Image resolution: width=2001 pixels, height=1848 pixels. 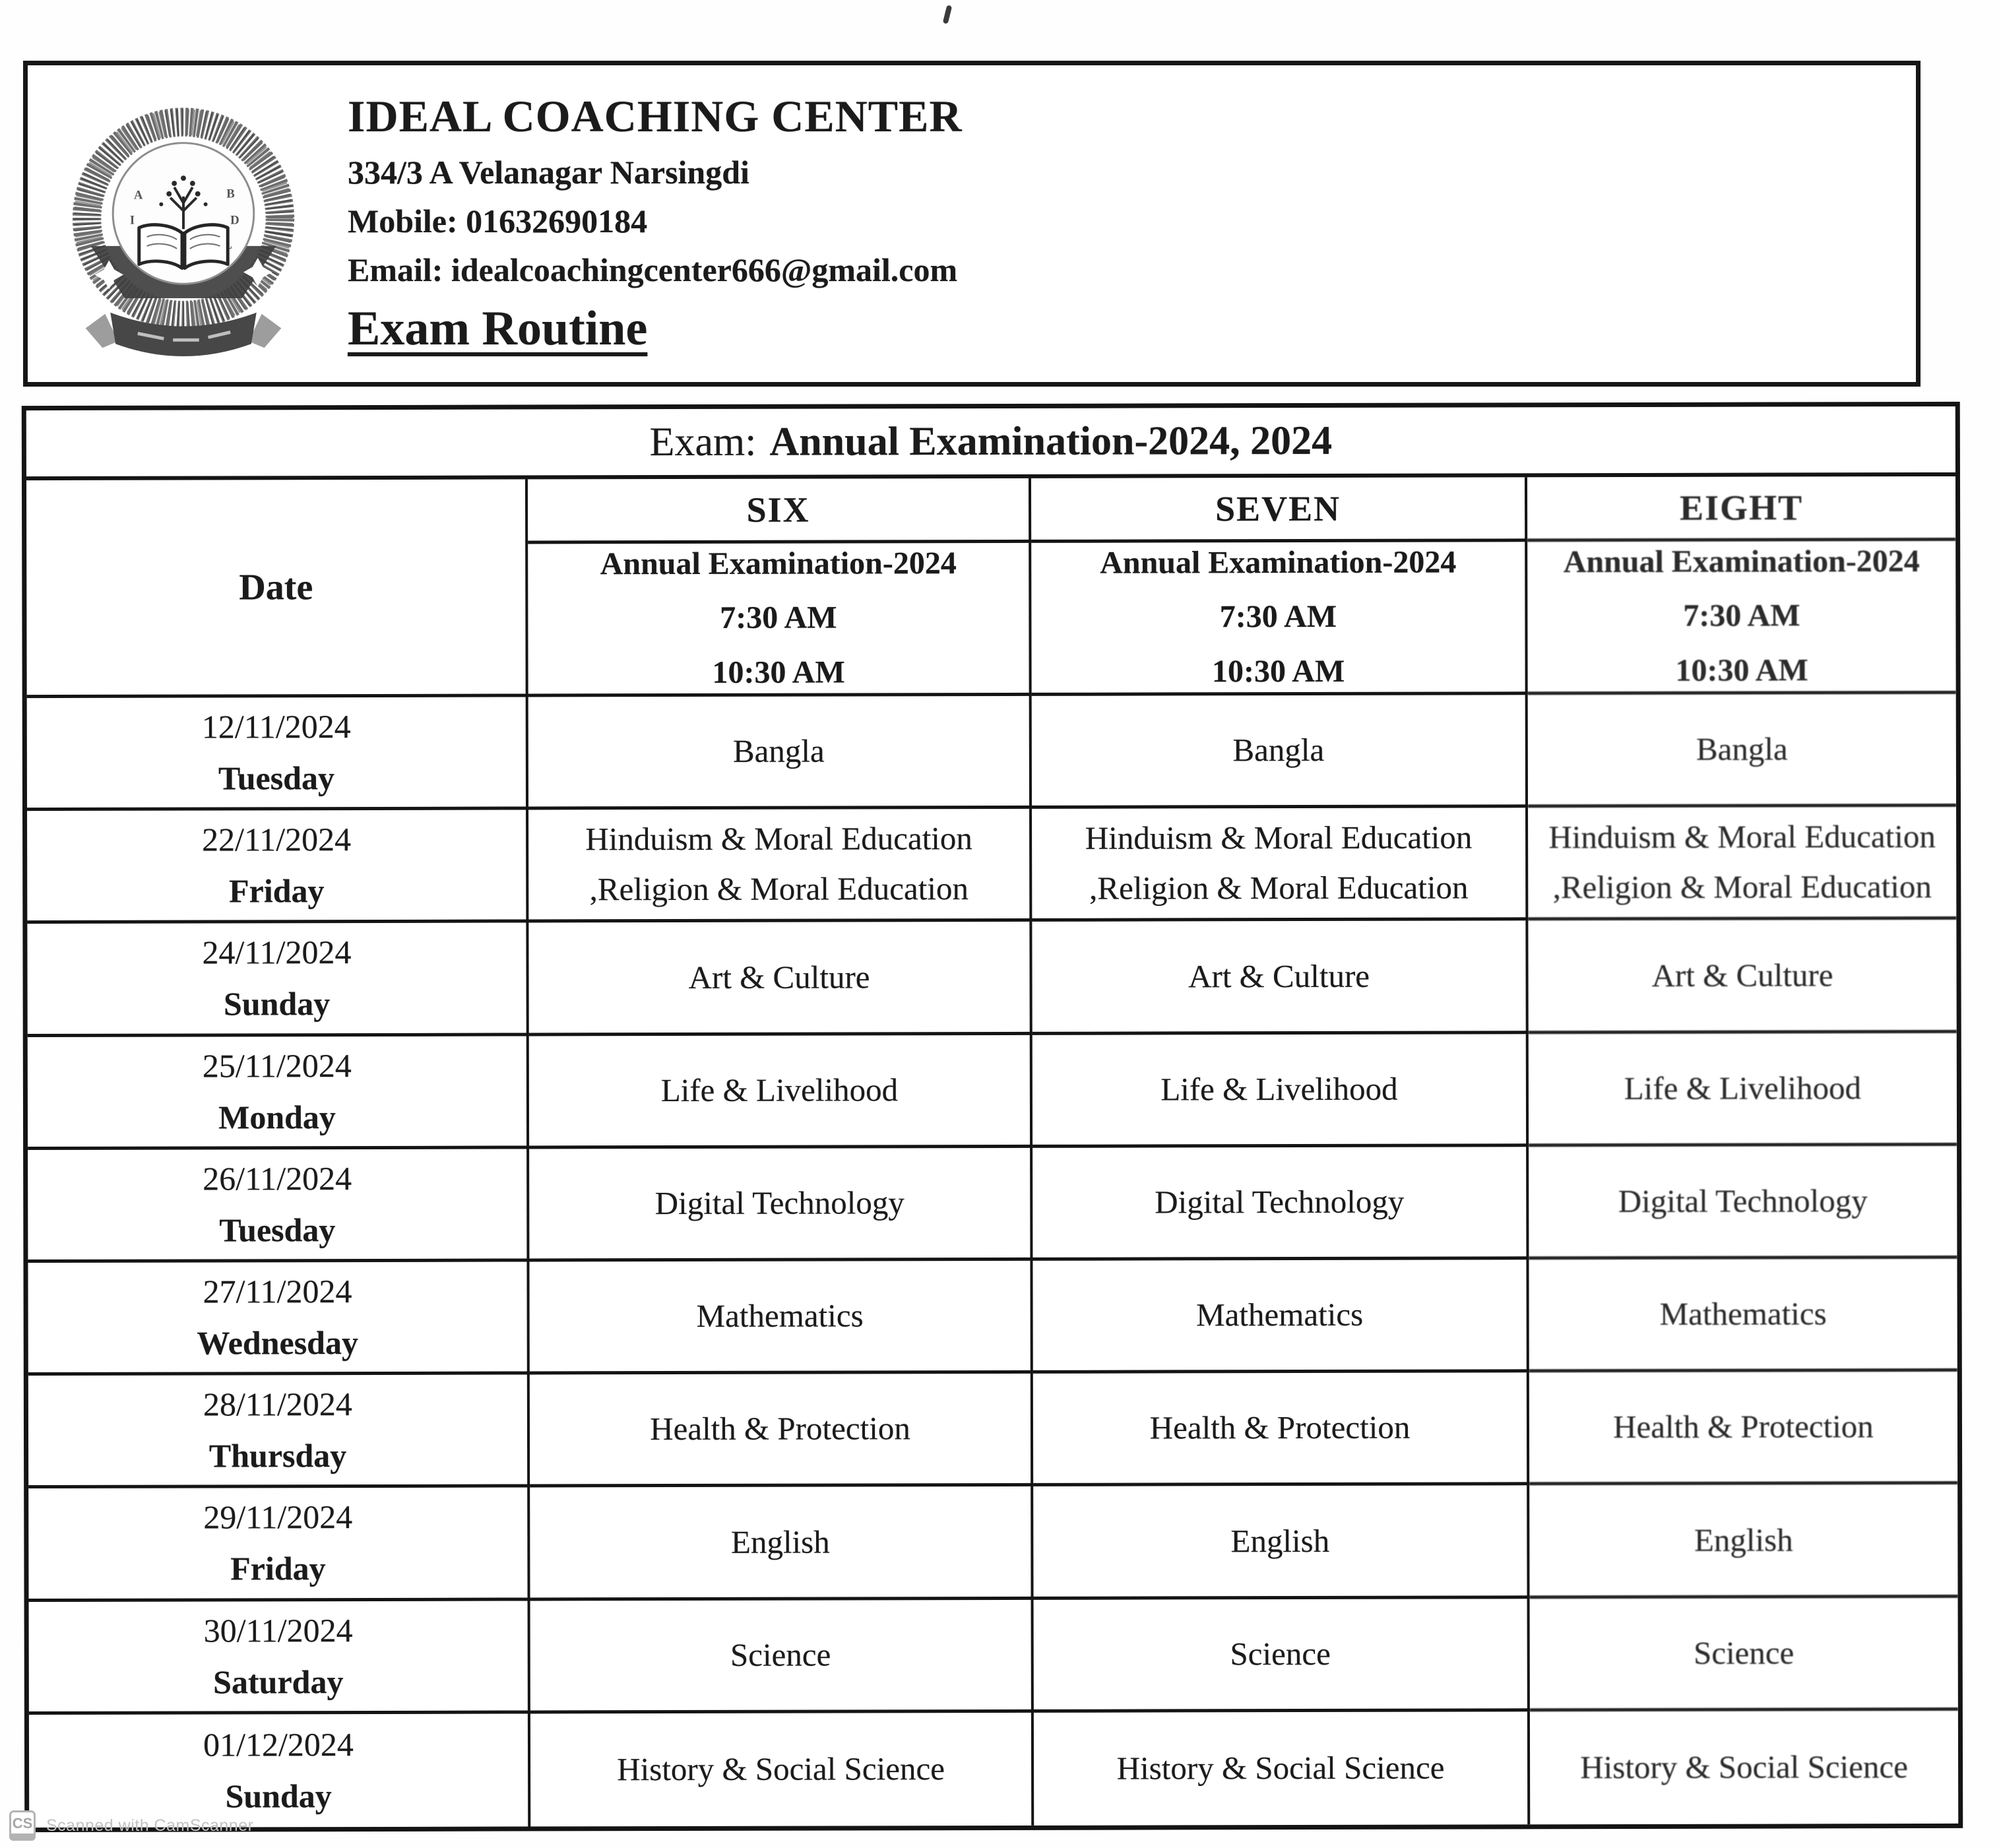 I want to click on exam-title: Annual Examination-2024, 2024, so click(x=1051, y=441).